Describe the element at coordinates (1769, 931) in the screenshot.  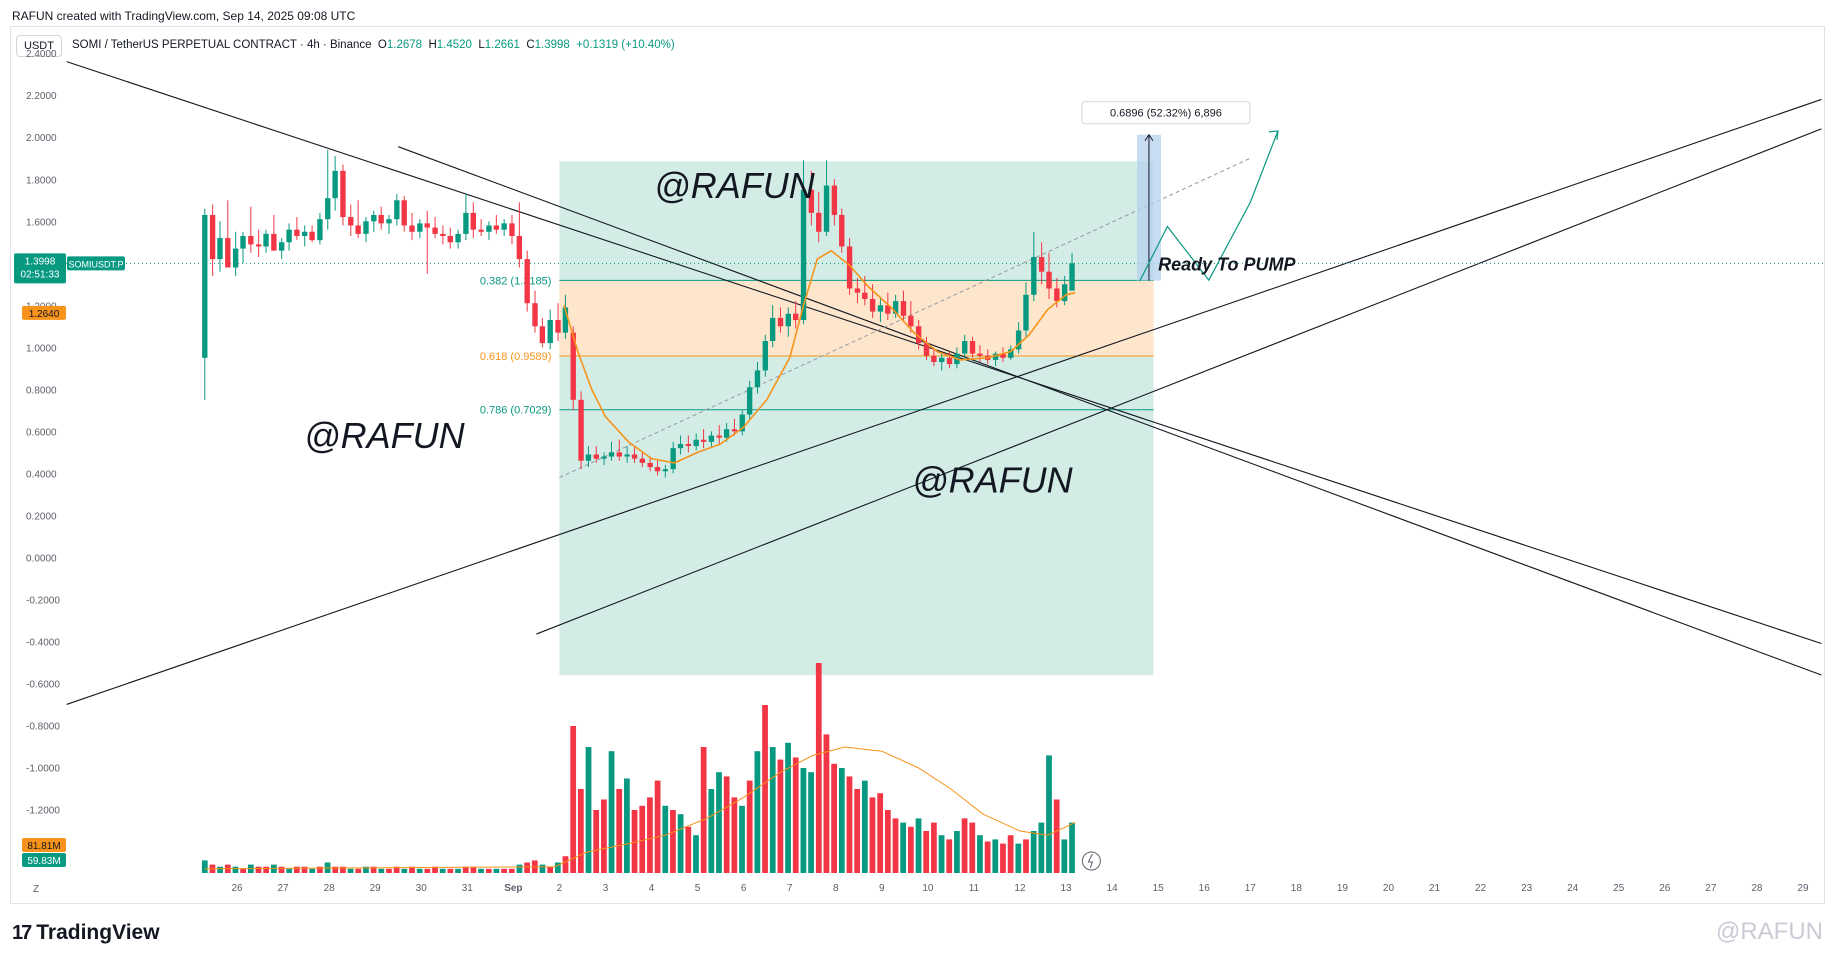
I see `corner-watermark: @RAFUN` at that location.